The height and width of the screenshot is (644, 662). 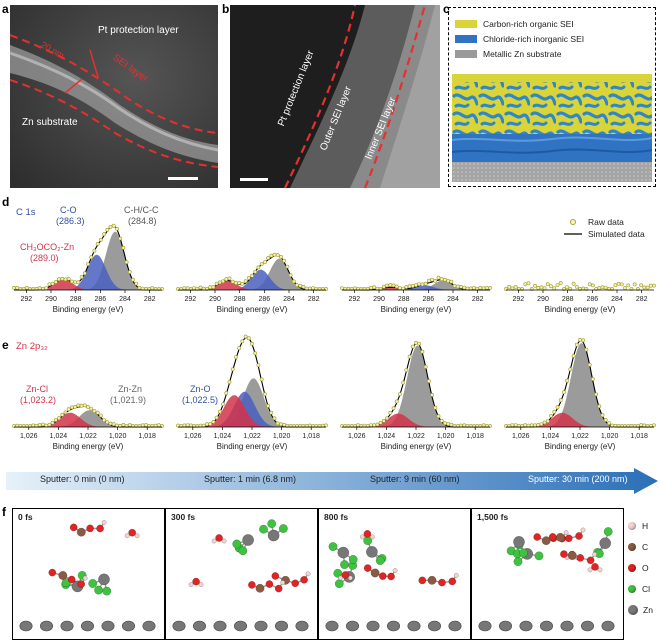 What do you see at coordinates (252, 446) in the screenshot?
I see `x-axis-label: Binding energy (eV)` at bounding box center [252, 446].